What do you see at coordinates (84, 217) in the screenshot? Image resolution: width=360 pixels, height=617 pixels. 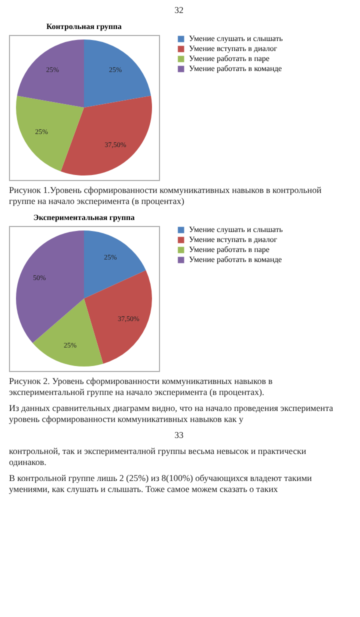 I see `chart-title: Экспериментальная группа` at bounding box center [84, 217].